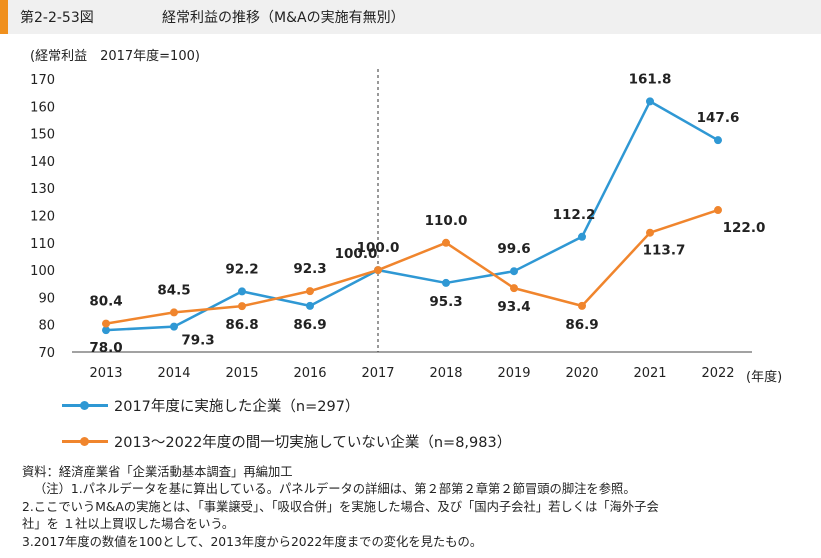  I want to click on y-tick-label: 100, so click(42, 271).